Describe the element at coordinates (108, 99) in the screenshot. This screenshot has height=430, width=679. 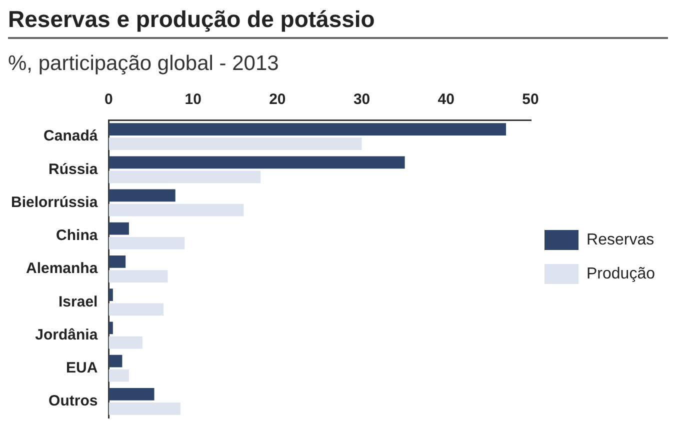
I see `x-tick-label: 0` at that location.